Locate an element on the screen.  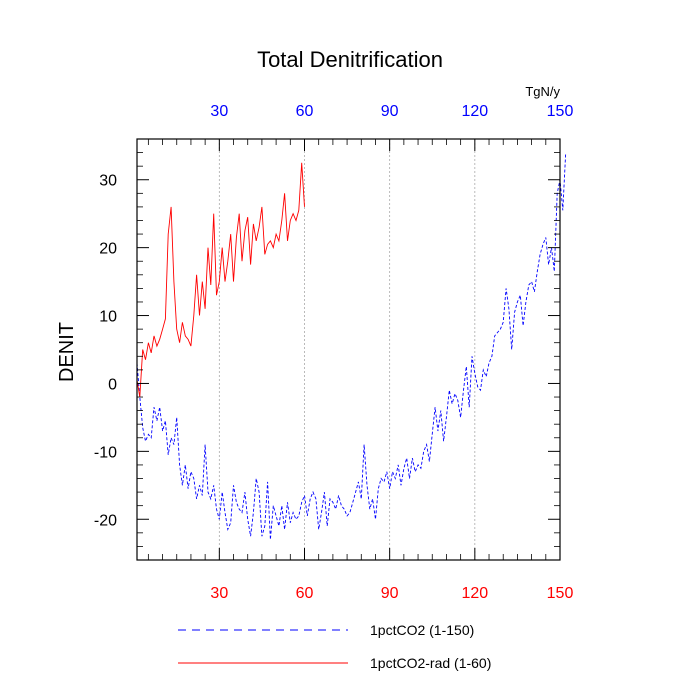
chart-title: Total Denitrification is located at coordinates (350, 59).